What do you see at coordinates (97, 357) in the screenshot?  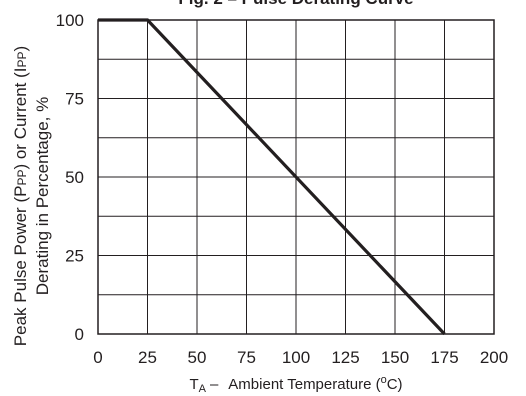 I see `x-tick-label: 0` at bounding box center [97, 357].